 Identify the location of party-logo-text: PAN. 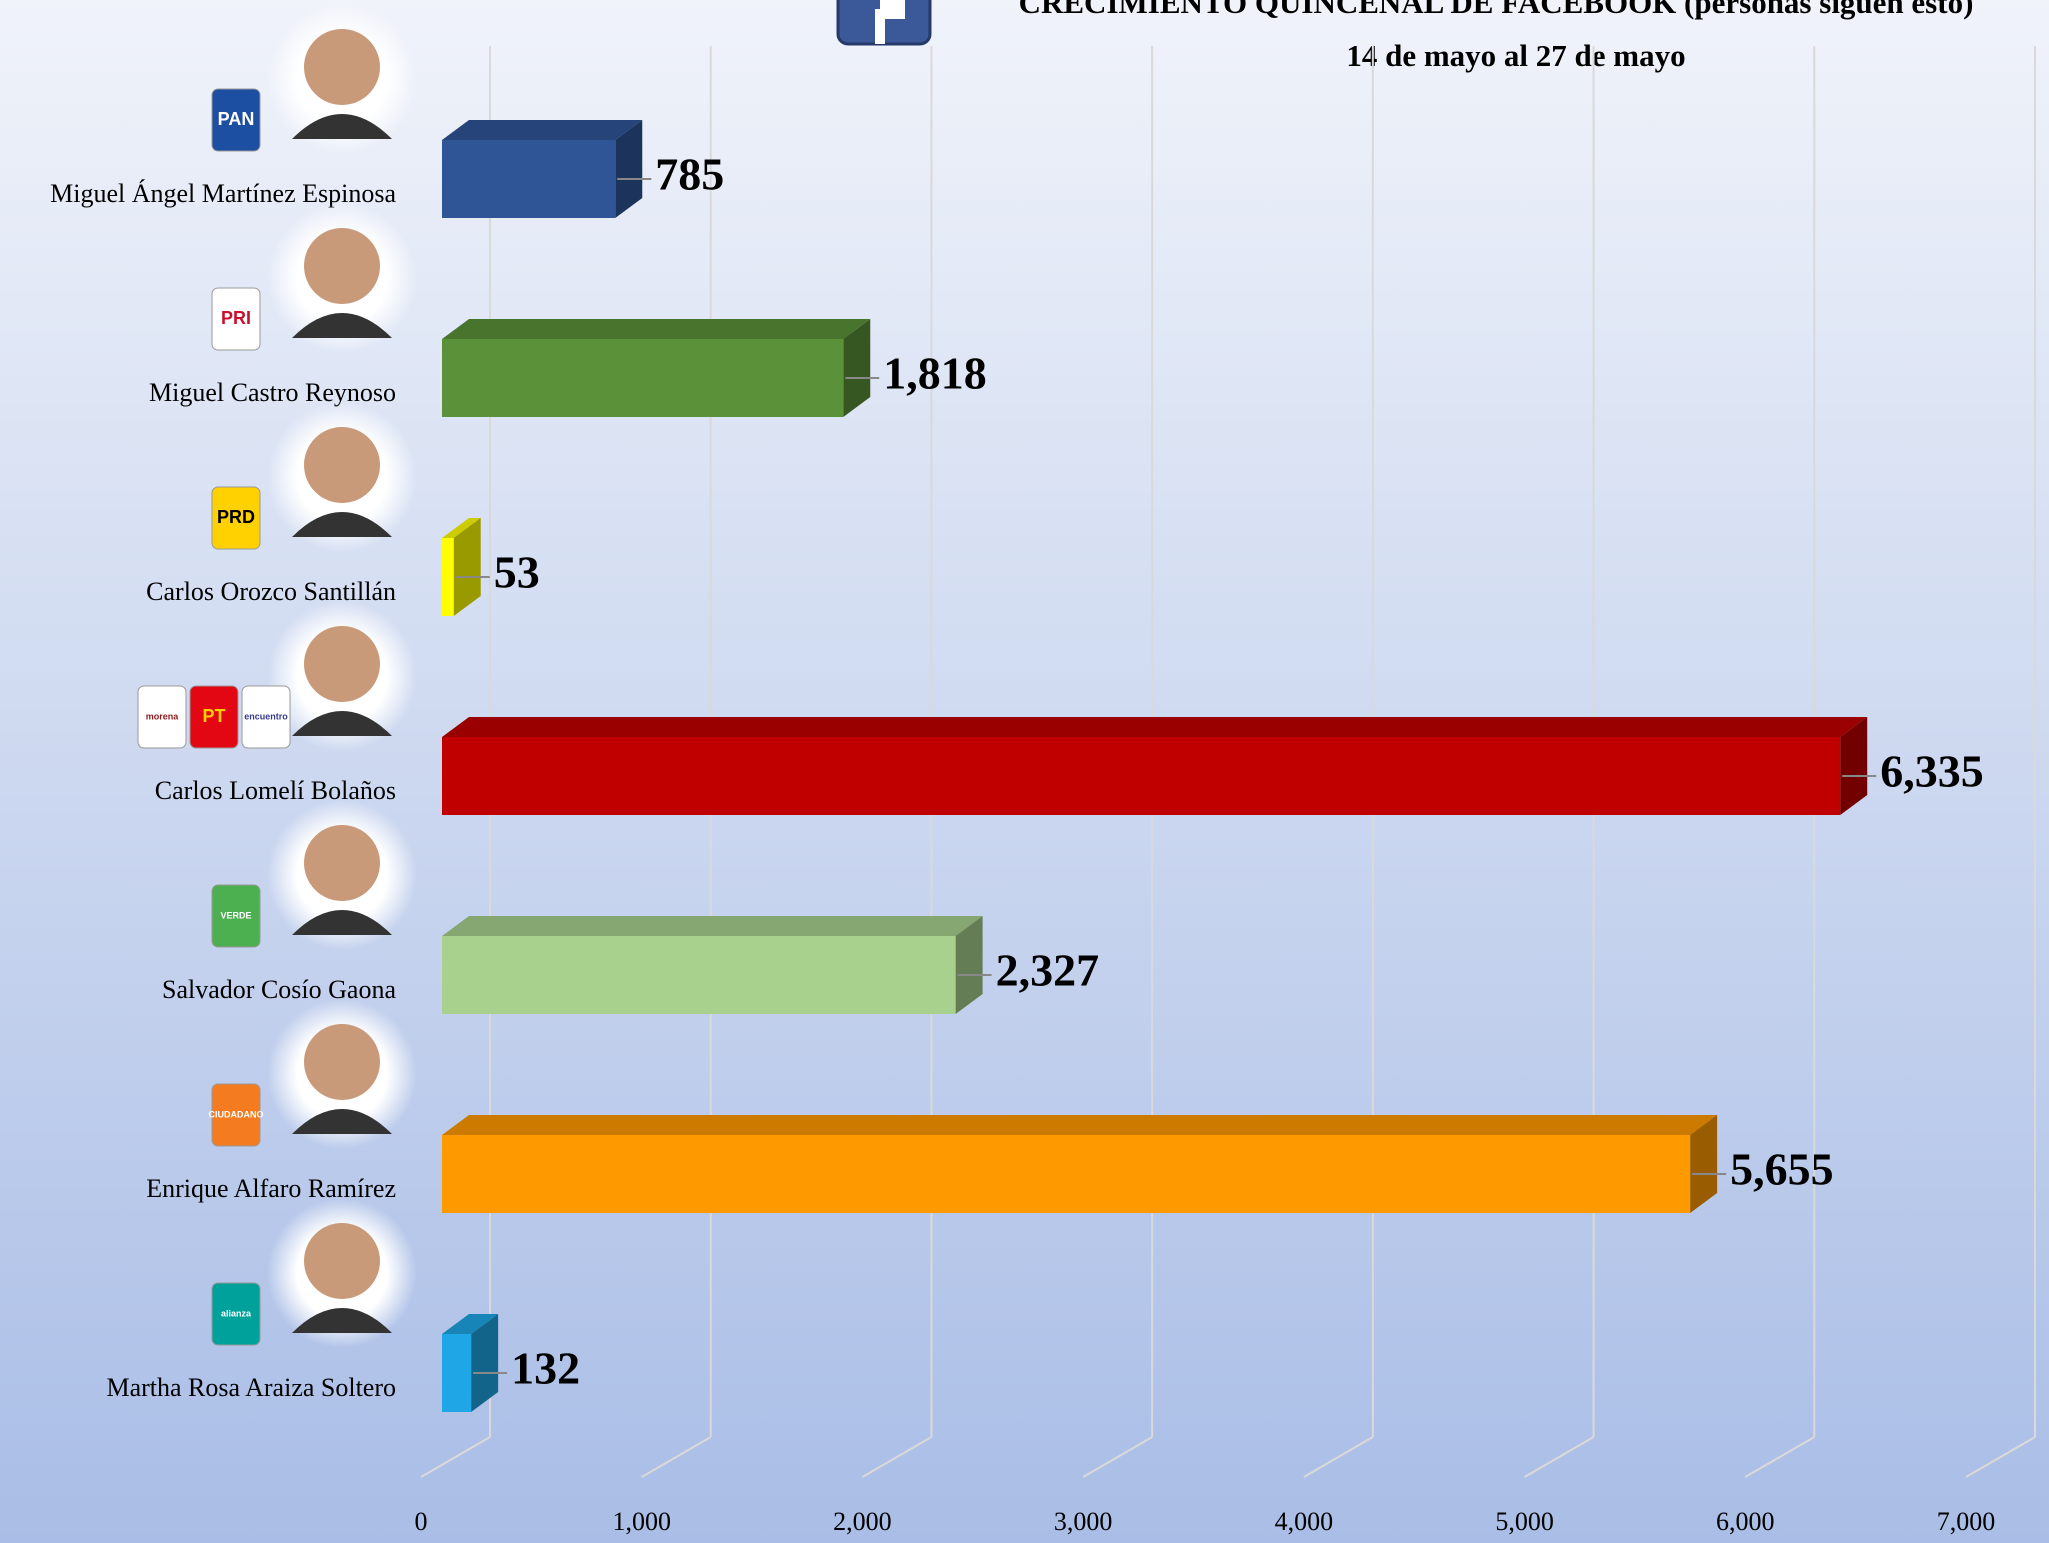
(236, 119).